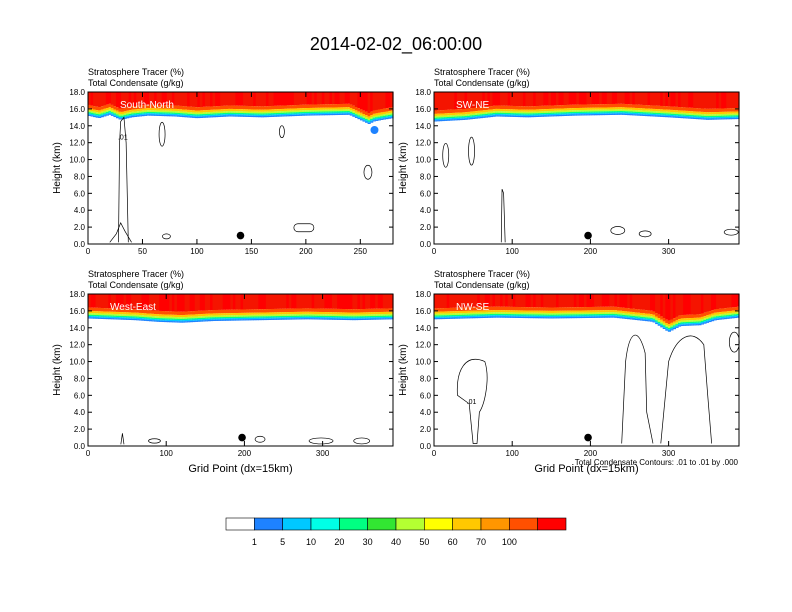 This screenshot has width=792, height=612. What do you see at coordinates (133, 307) in the screenshot?
I see `panel-label: West-East` at bounding box center [133, 307].